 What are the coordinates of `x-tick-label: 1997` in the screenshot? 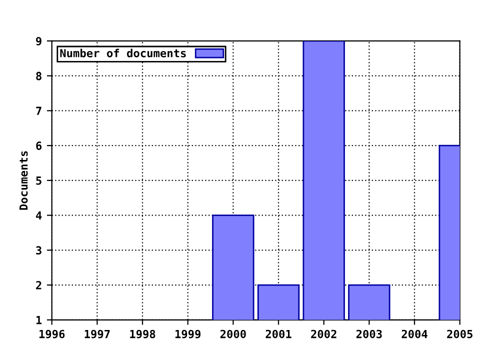 It's located at (97, 334).